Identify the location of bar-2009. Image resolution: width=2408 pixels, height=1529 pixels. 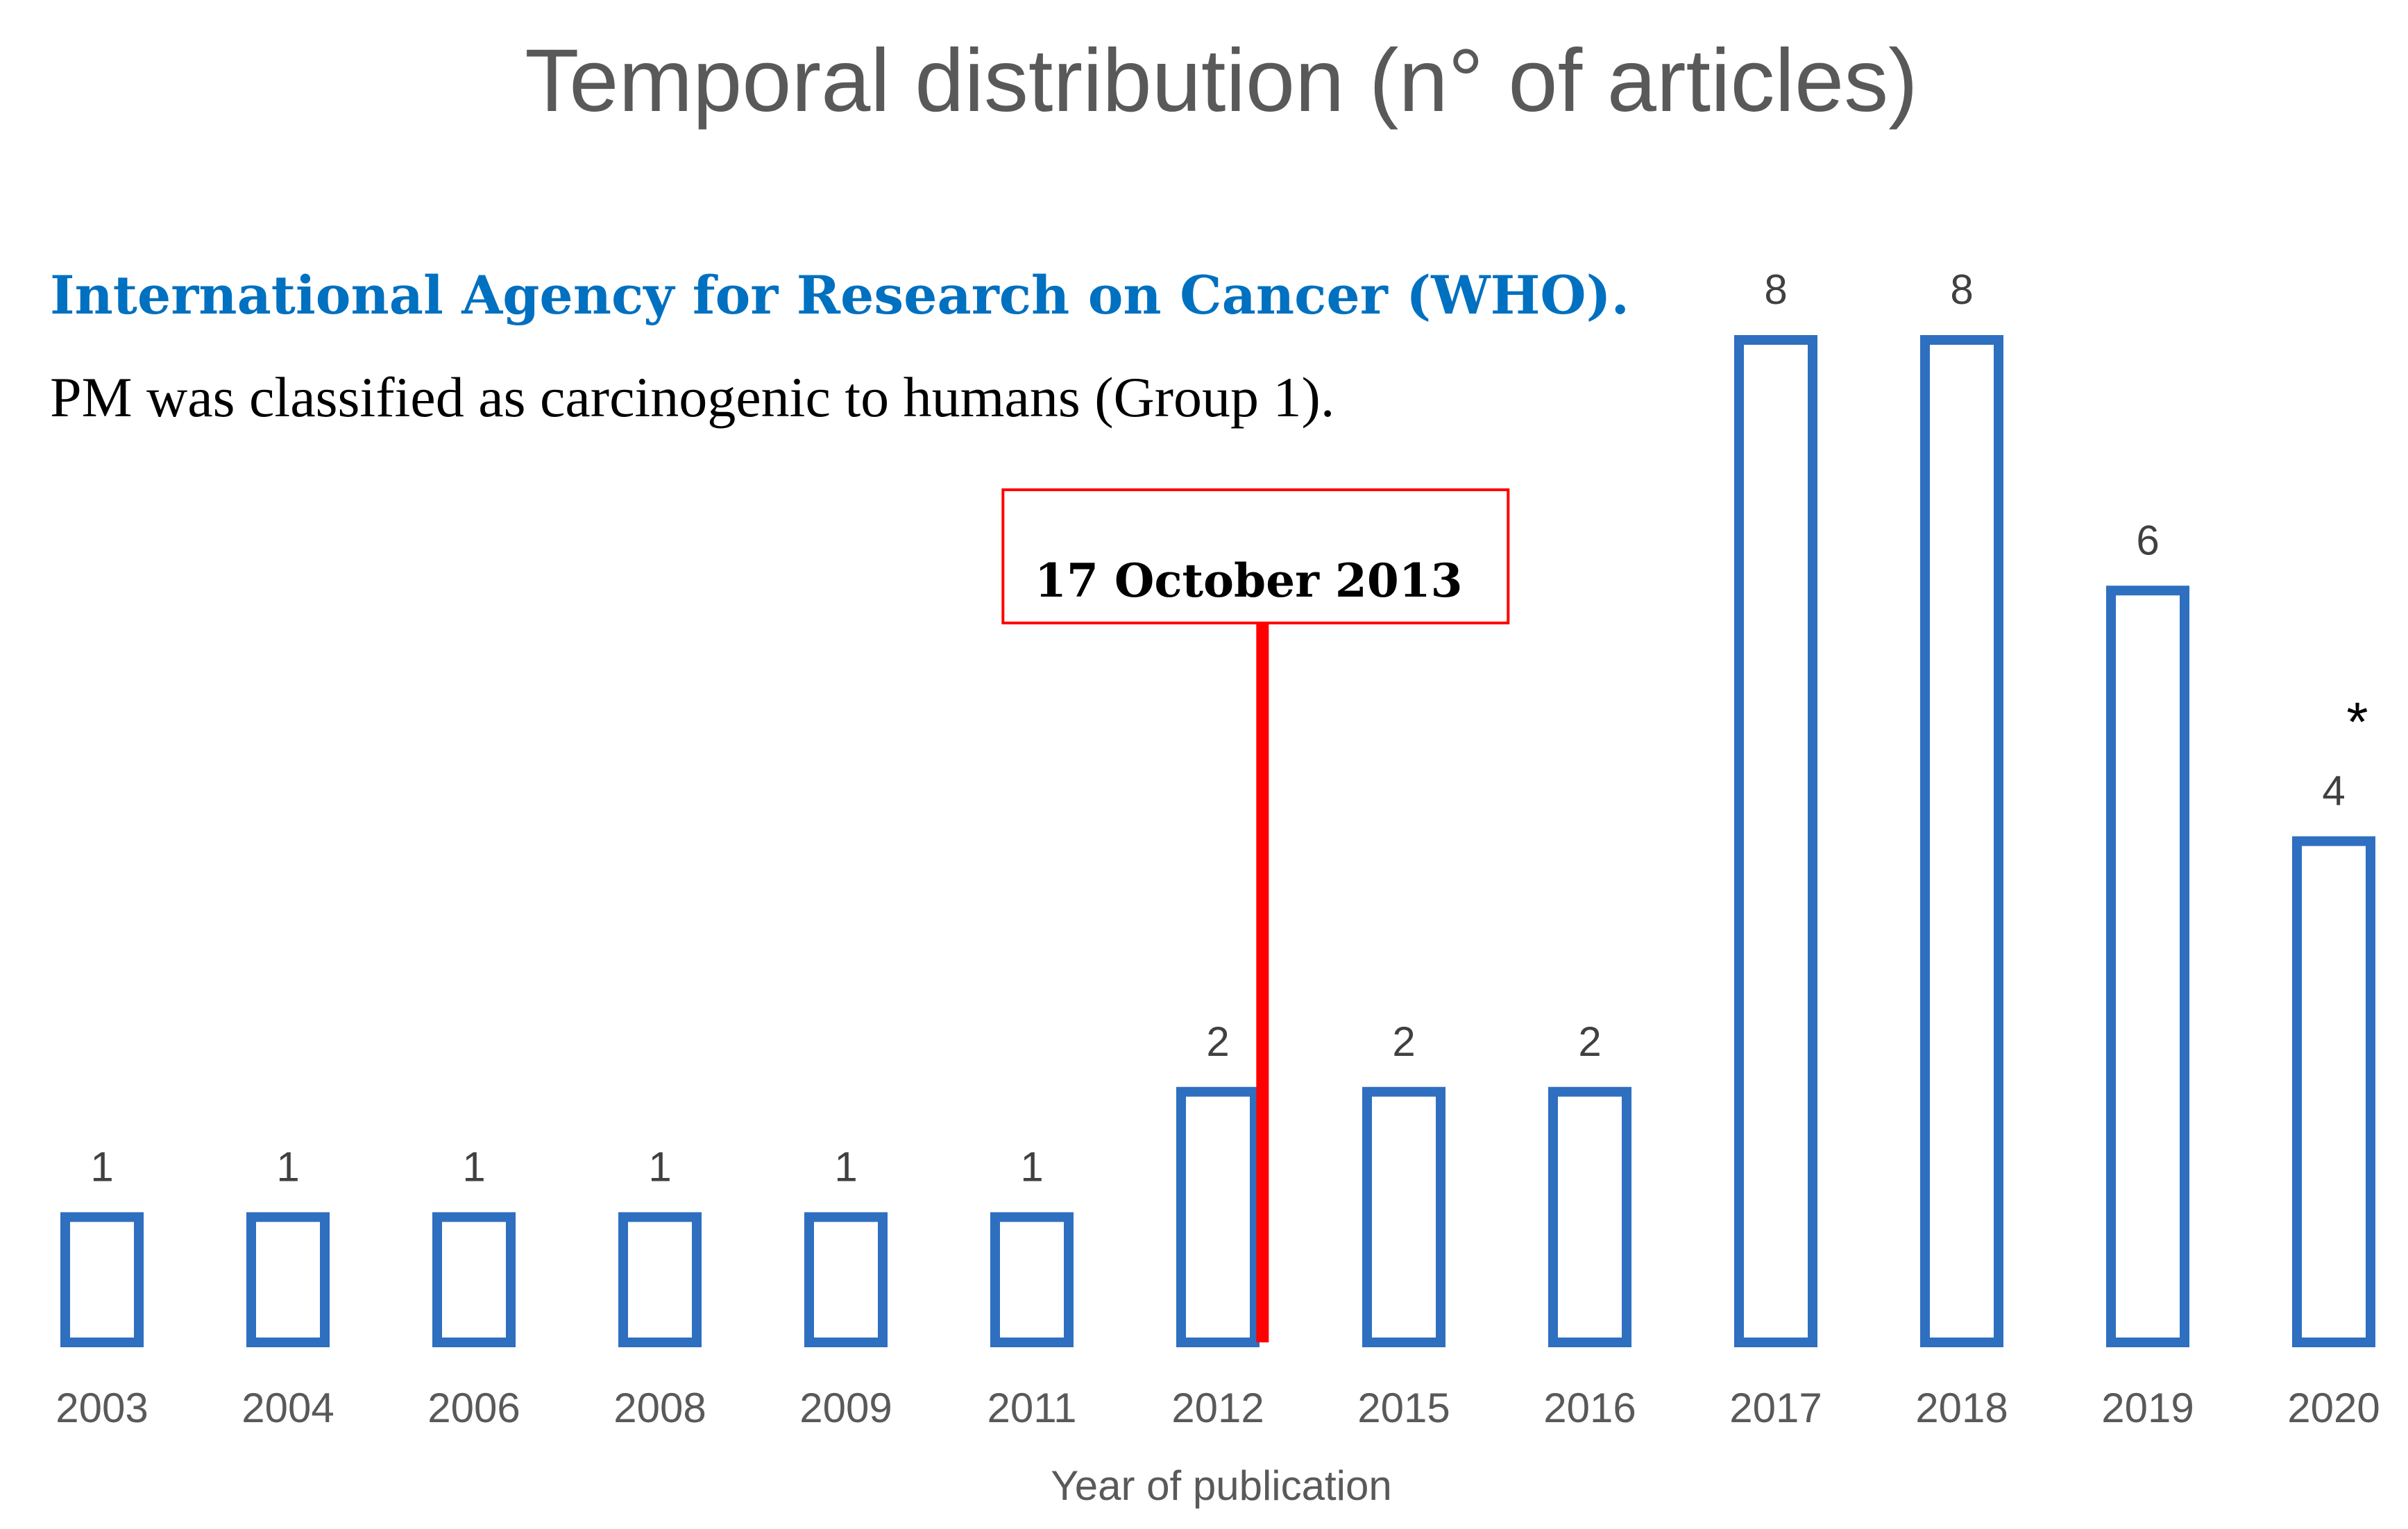
(846, 1279).